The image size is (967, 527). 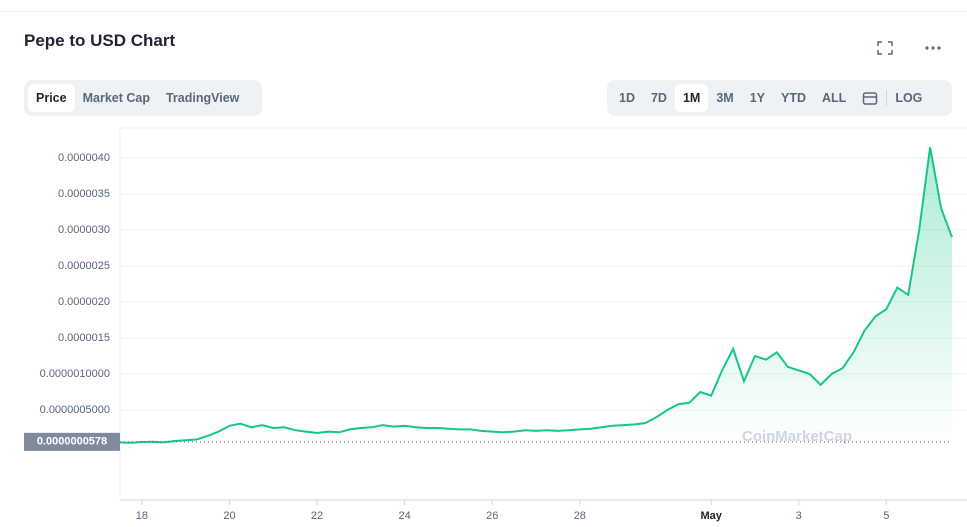 What do you see at coordinates (84, 338) in the screenshot?
I see `y-tick-label: 0.0000015` at bounding box center [84, 338].